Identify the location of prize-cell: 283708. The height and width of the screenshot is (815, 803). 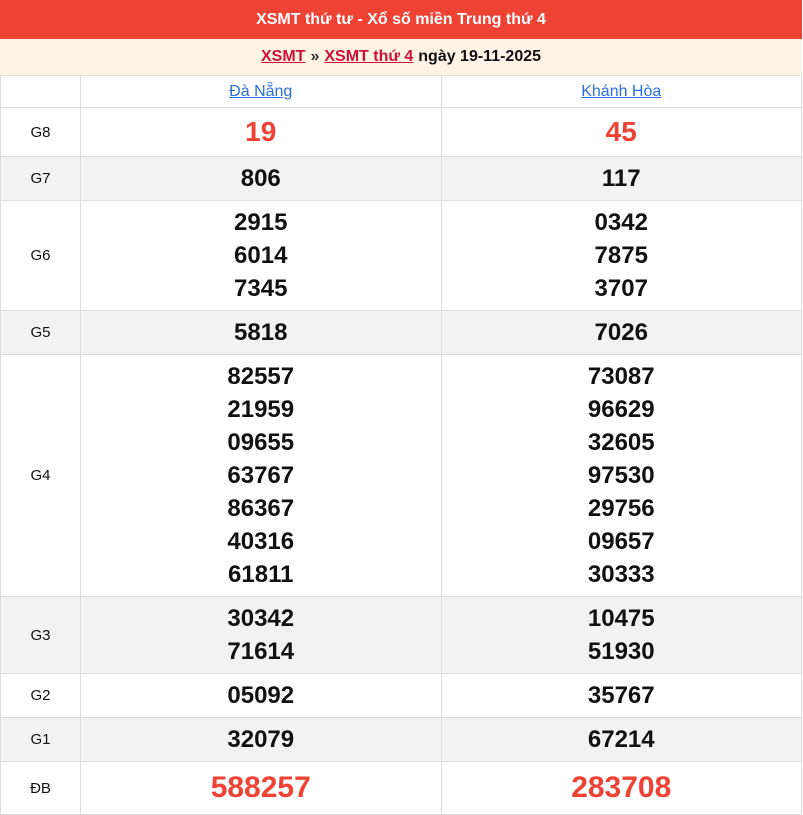
(621, 788).